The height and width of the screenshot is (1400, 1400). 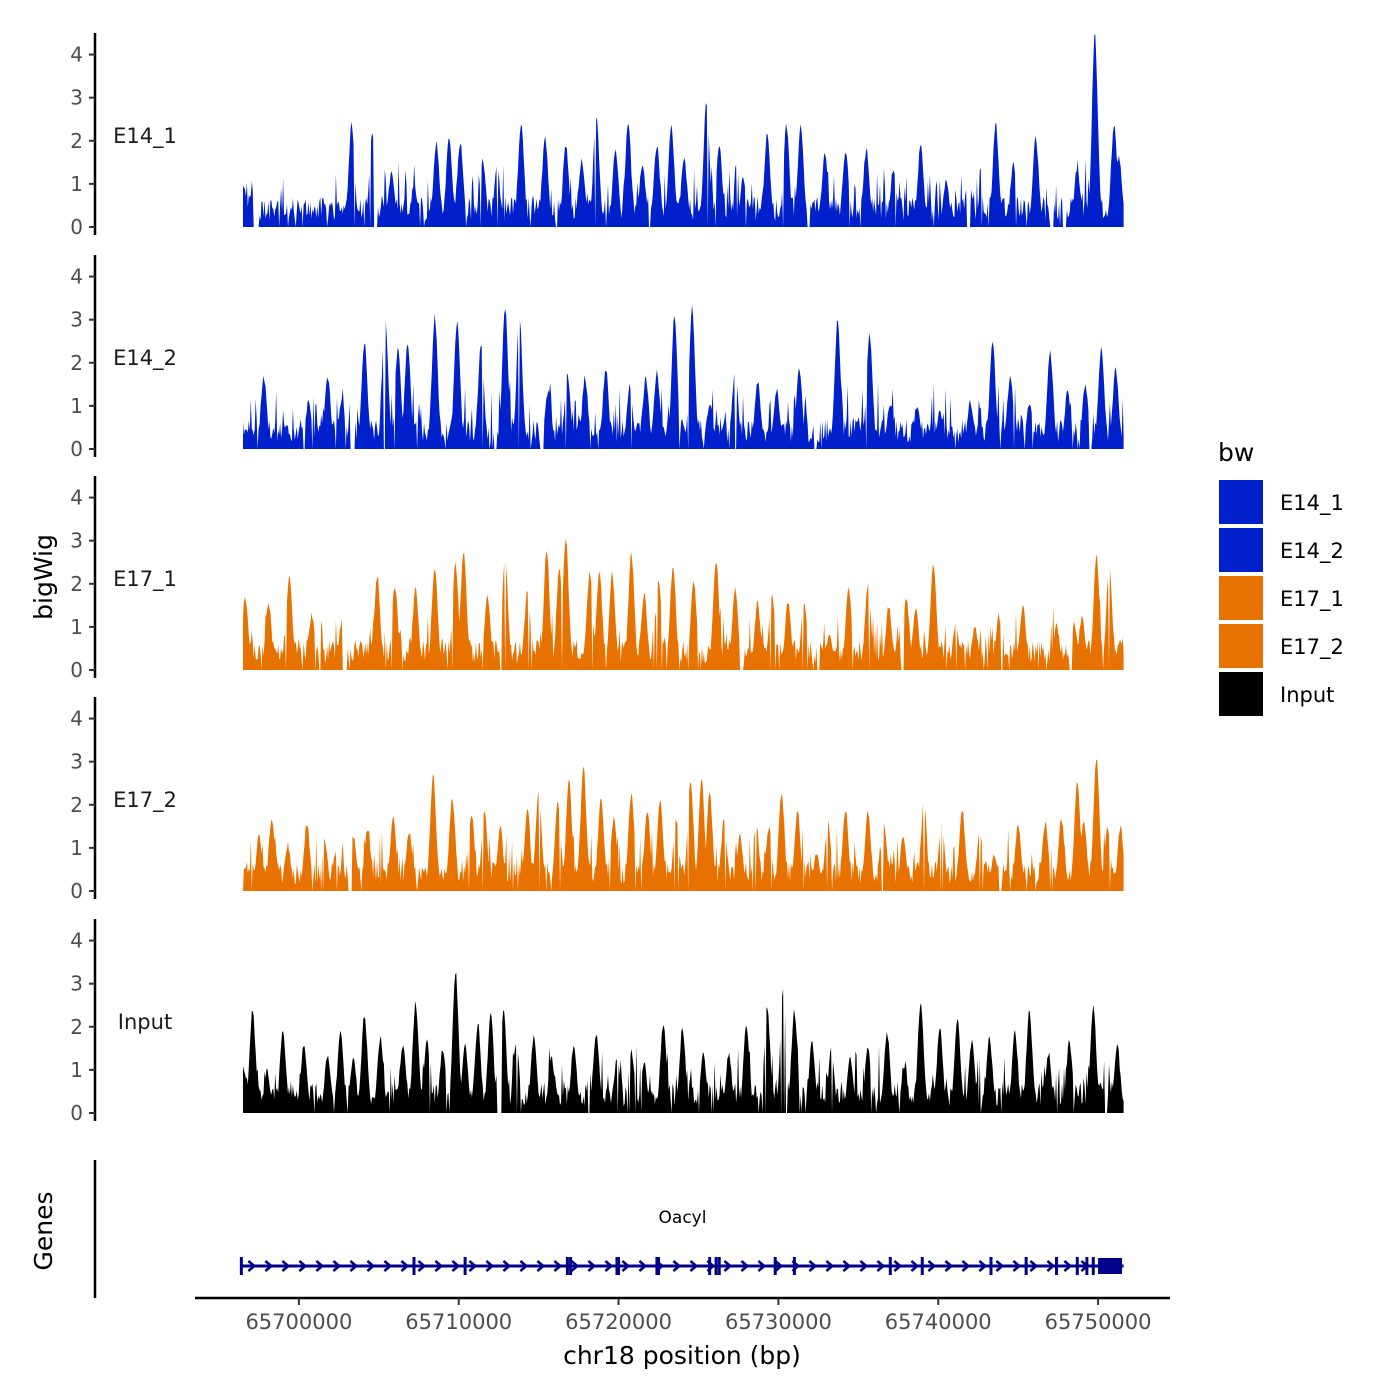 I want to click on track-e17-1: 0 1 2 3 4 E17_1, so click(x=597, y=579).